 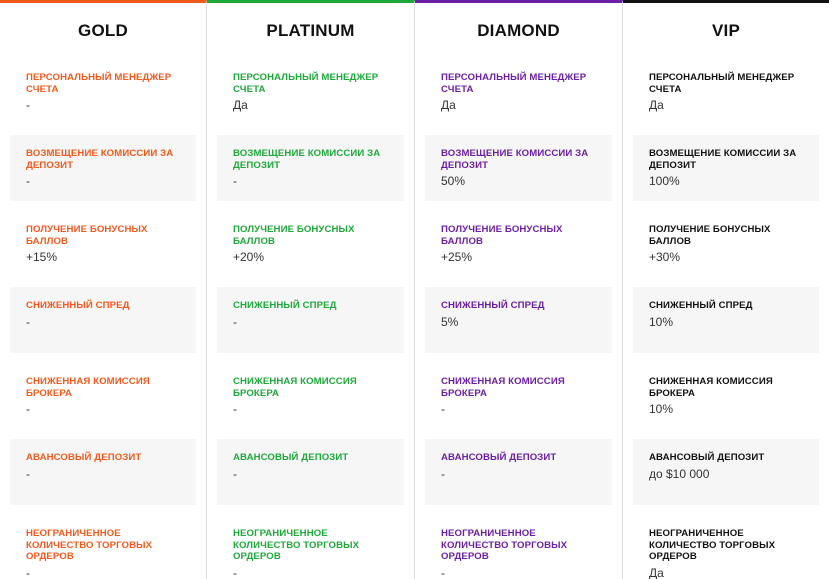 I want to click on feature-value: +20%, so click(x=249, y=257).